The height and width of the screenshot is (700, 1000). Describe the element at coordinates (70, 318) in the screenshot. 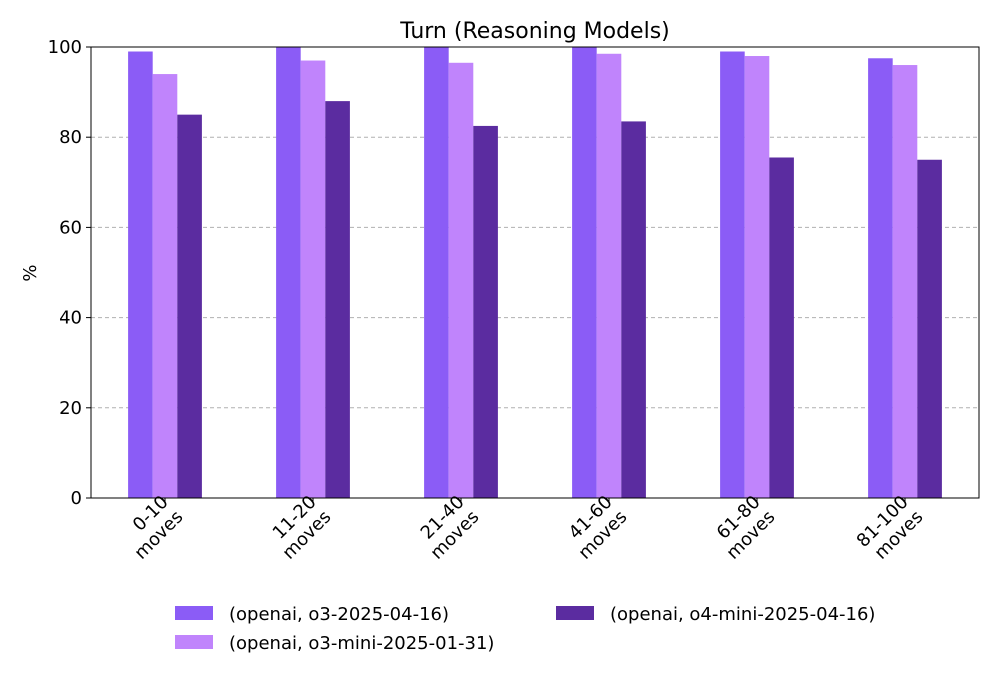

I see `y-tick-label: 40` at that location.